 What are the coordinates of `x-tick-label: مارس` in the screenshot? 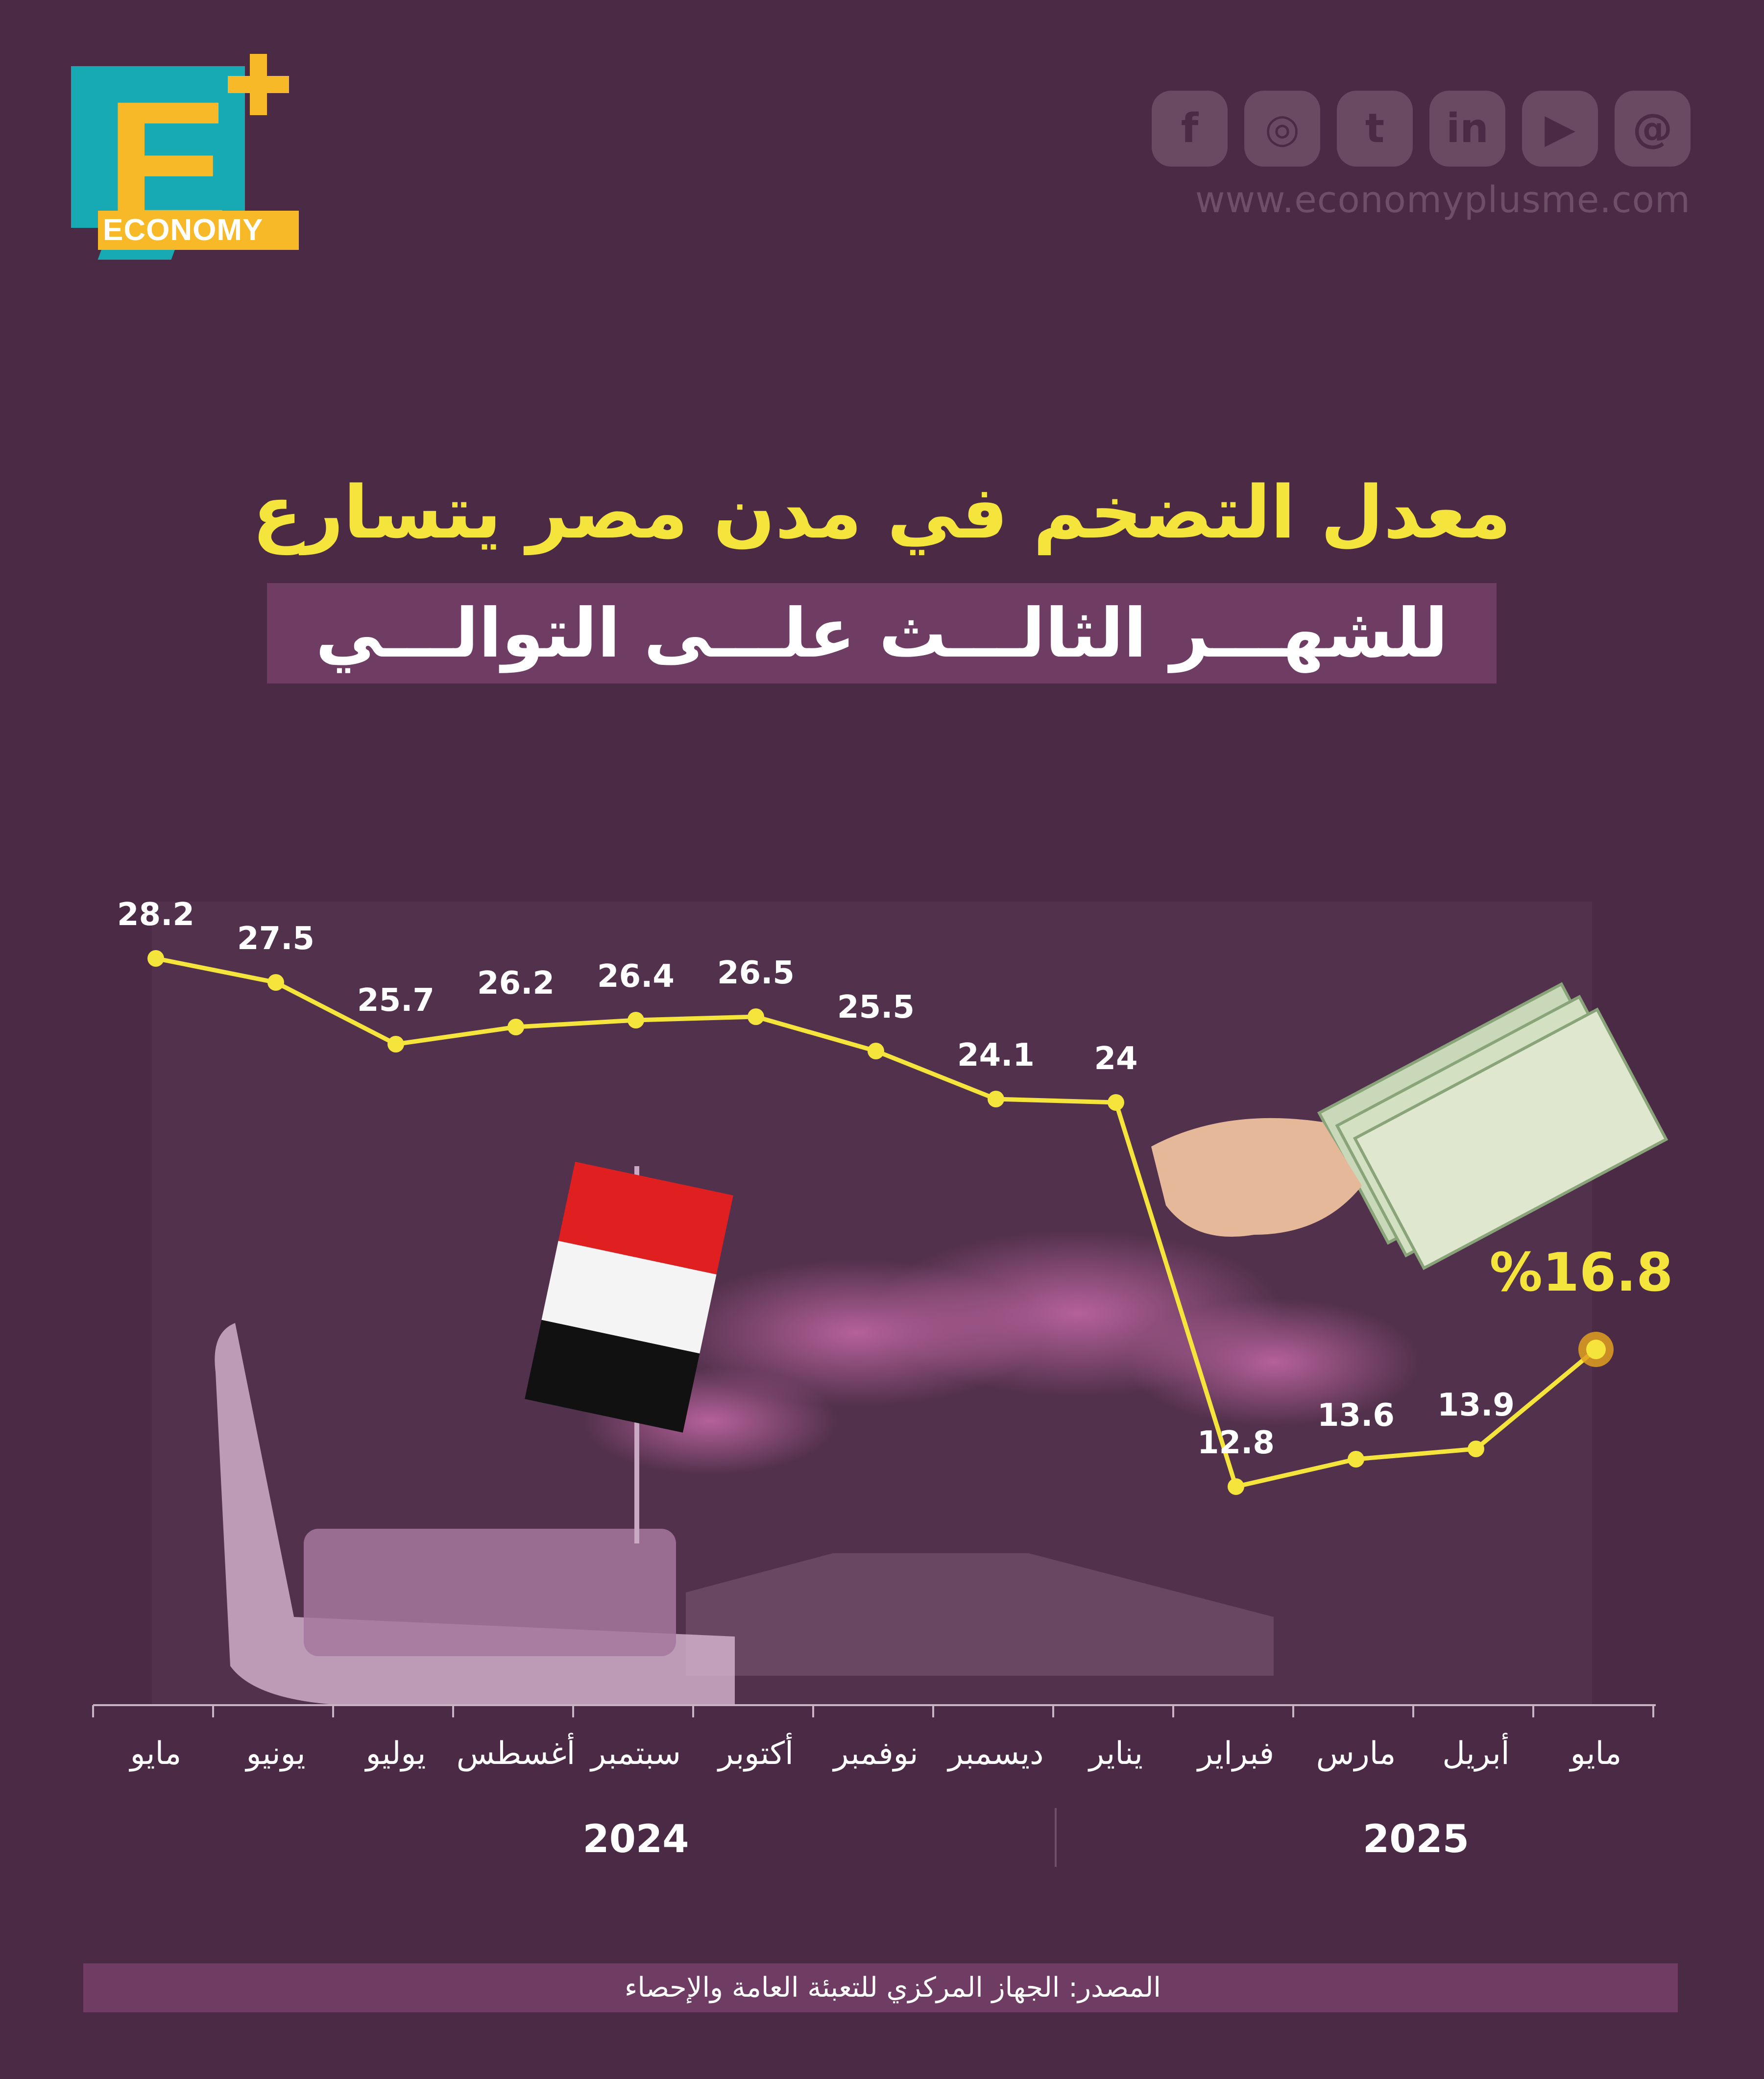 It's located at (1356, 1754).